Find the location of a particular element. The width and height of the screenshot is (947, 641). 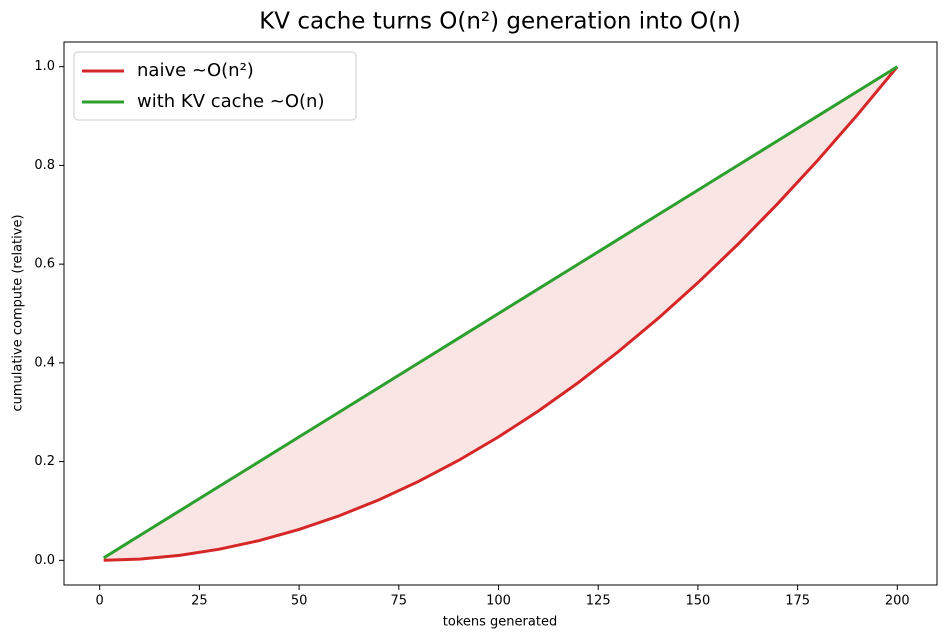

x-tick-label: 125 is located at coordinates (598, 601).